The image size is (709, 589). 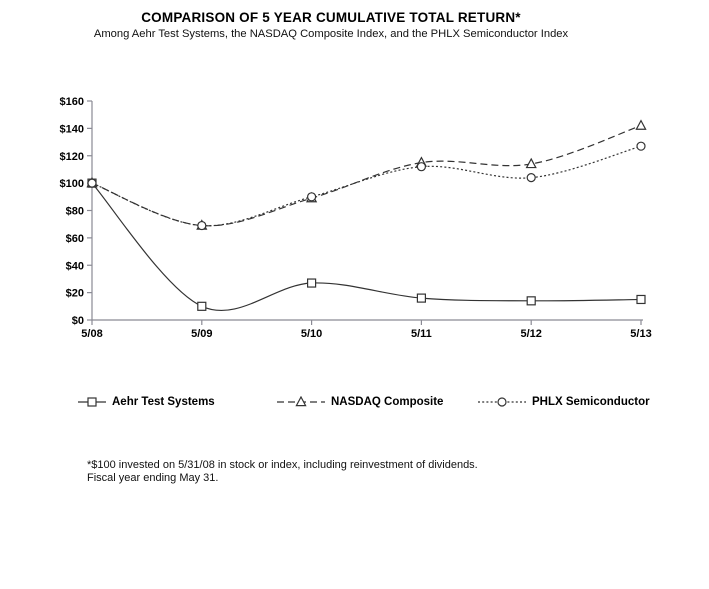 I want to click on y-tick-label: $100, so click(x=72, y=184).